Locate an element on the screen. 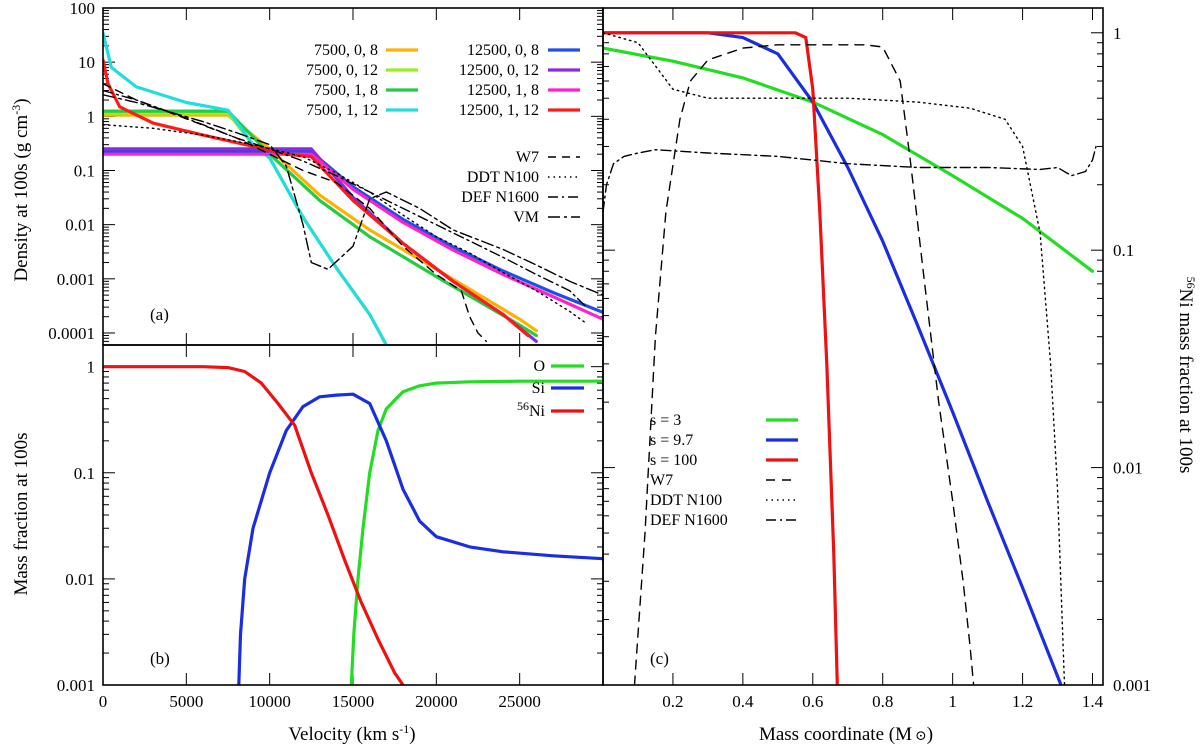 The height and width of the screenshot is (748, 1200). legend-label: 7500, 0, 12 is located at coordinates (342, 70).